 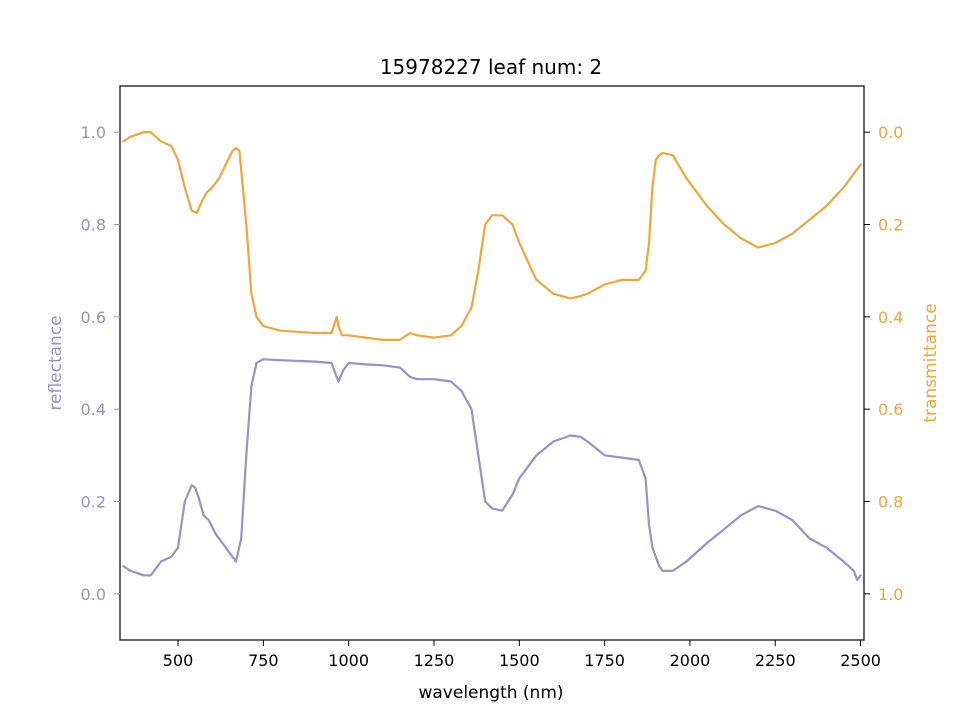 What do you see at coordinates (690, 660) in the screenshot?
I see `x-tick-label: 2000` at bounding box center [690, 660].